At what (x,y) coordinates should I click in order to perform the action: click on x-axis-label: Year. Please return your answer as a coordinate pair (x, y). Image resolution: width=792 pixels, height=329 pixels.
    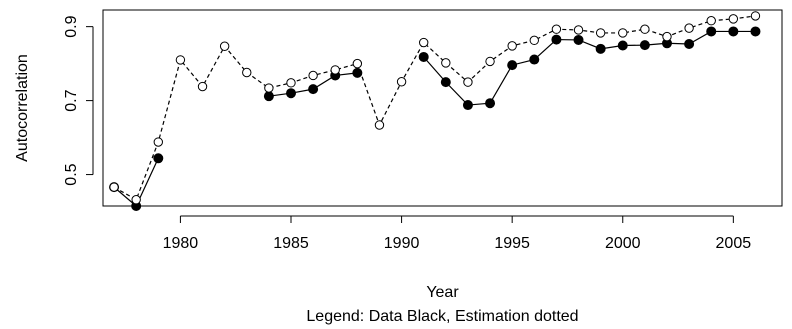
    Looking at the image, I should click on (442, 292).